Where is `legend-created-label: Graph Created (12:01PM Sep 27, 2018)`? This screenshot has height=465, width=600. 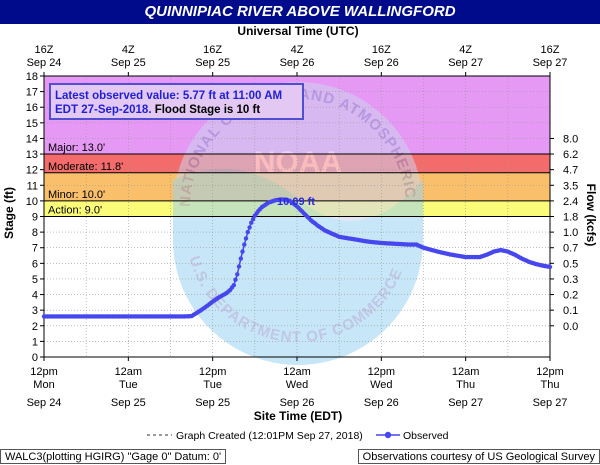 legend-created-label: Graph Created (12:01PM Sep 27, 2018) is located at coordinates (269, 436).